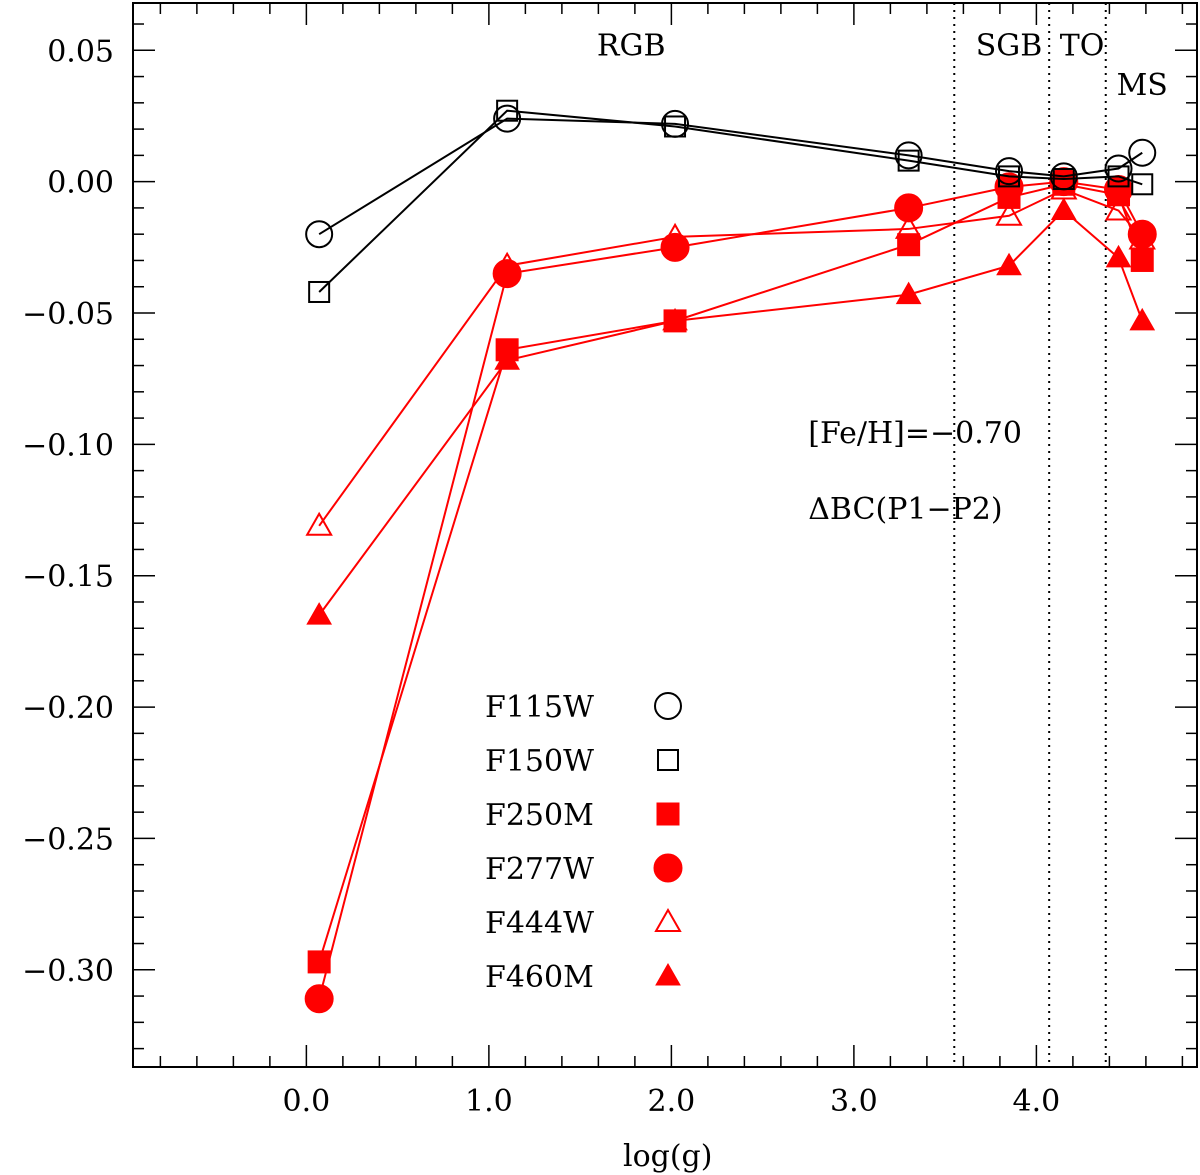 The width and height of the screenshot is (1200, 1175). What do you see at coordinates (667, 1156) in the screenshot?
I see `x-axis-label: log(g)` at bounding box center [667, 1156].